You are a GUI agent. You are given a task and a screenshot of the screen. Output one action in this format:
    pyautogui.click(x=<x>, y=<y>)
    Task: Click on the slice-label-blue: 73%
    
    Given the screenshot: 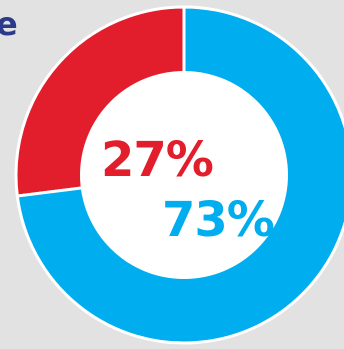 What is the action you would take?
    pyautogui.click(x=218, y=220)
    